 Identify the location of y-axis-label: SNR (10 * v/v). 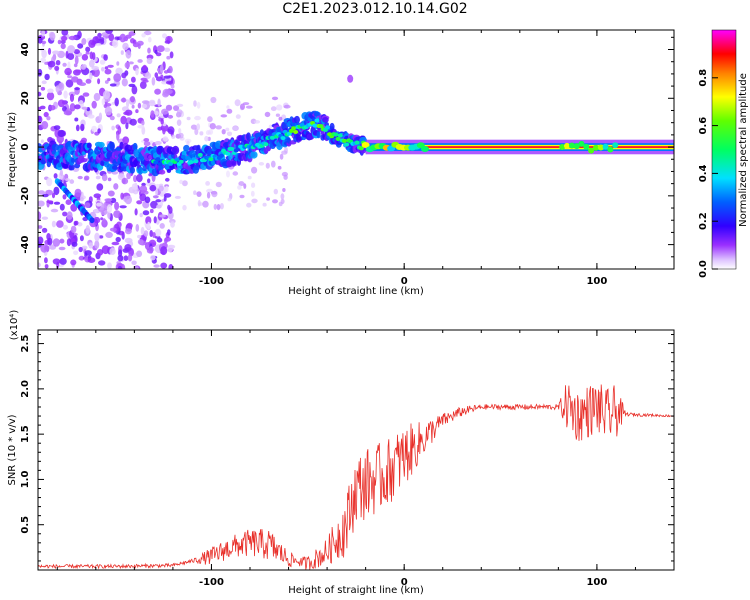
(12, 449).